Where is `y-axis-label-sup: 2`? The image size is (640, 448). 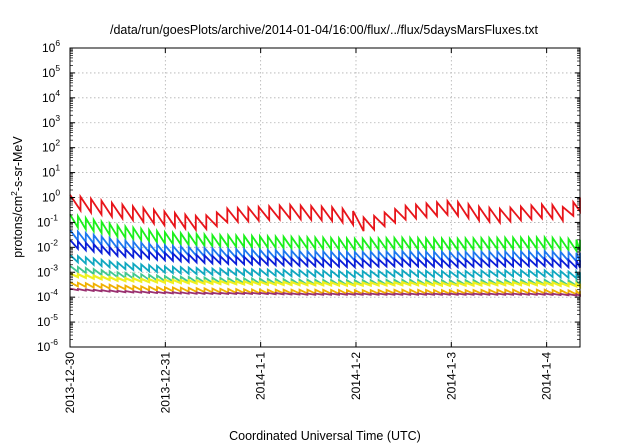
y-axis-label-sup: 2 is located at coordinates (14, 193).